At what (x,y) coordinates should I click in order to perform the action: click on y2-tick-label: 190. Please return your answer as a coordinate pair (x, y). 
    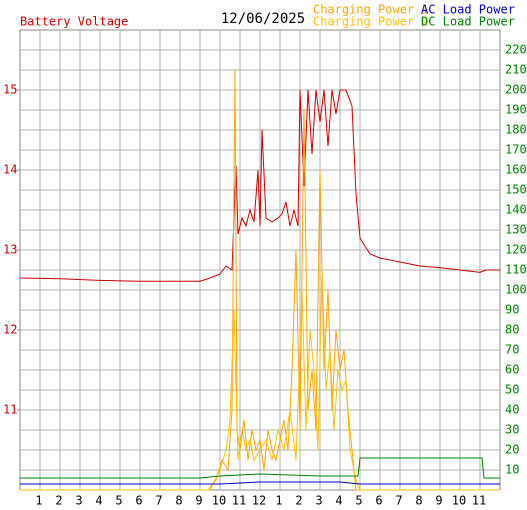
    Looking at the image, I should click on (516, 110).